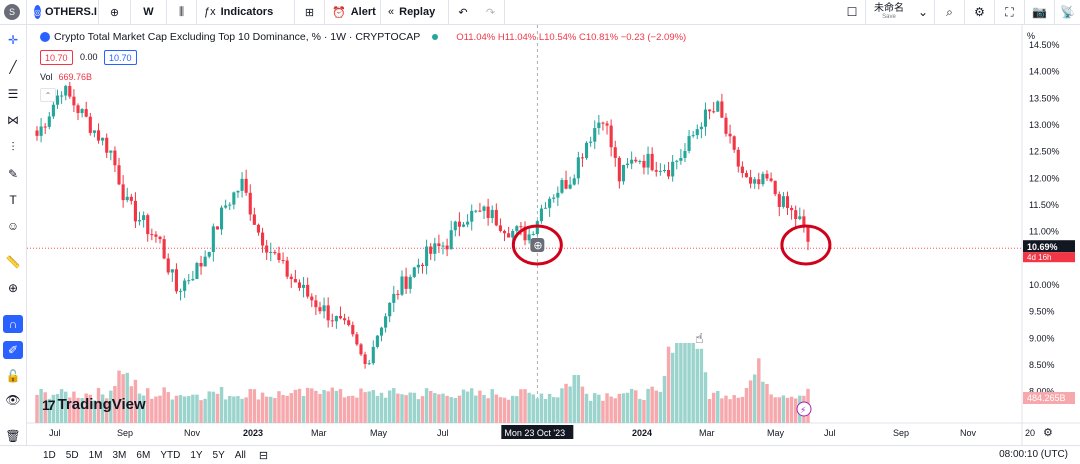 This screenshot has width=1080, height=464. I want to click on compare-button: ⊕, so click(115, 12).